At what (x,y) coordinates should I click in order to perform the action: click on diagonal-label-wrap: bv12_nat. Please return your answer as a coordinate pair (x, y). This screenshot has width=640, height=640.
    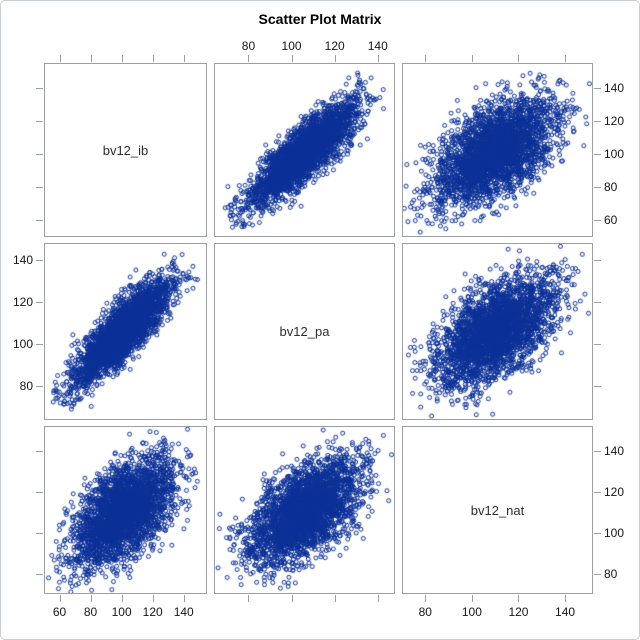
    Looking at the image, I should click on (497, 510).